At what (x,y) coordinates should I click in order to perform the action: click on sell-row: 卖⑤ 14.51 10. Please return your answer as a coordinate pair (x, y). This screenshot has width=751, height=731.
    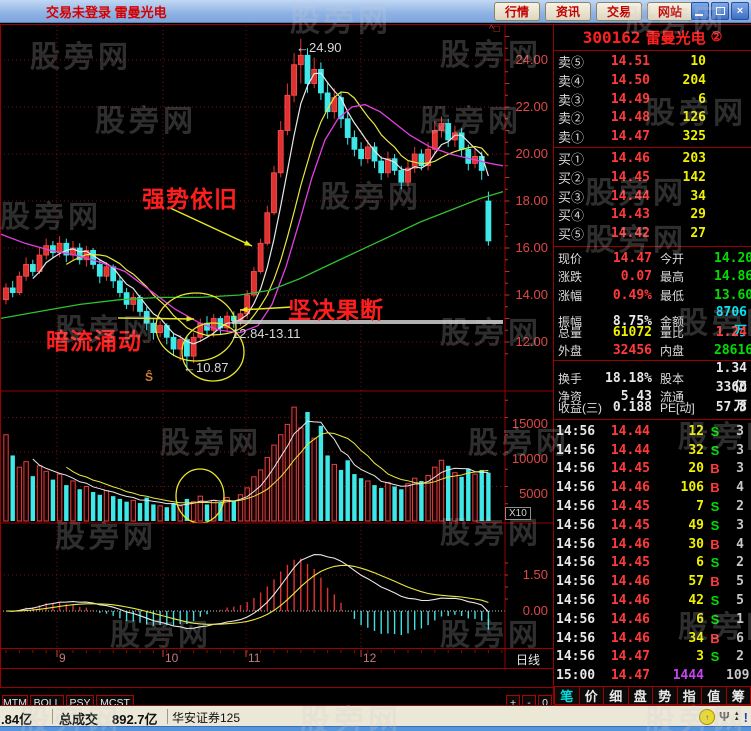
    Looking at the image, I should click on (652, 61).